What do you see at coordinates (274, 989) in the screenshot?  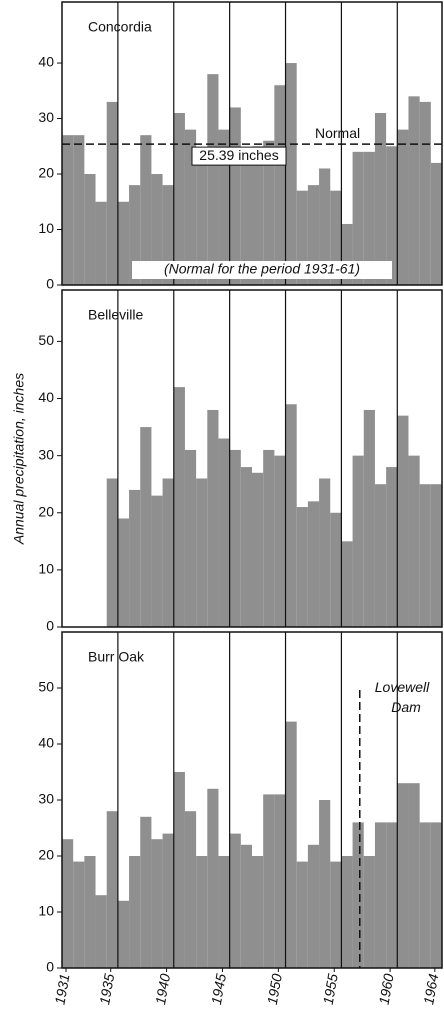 I see `x-tick-label: 1950` at bounding box center [274, 989].